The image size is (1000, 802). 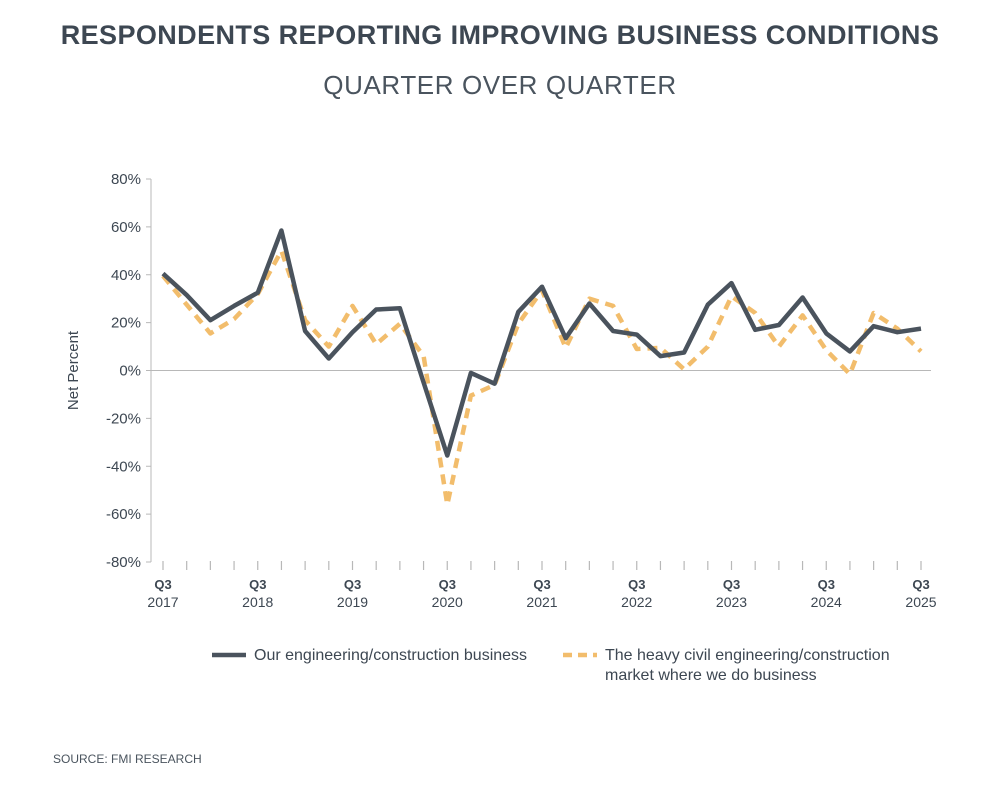 I want to click on y-tick-label: -80%, so click(x=123, y=562).